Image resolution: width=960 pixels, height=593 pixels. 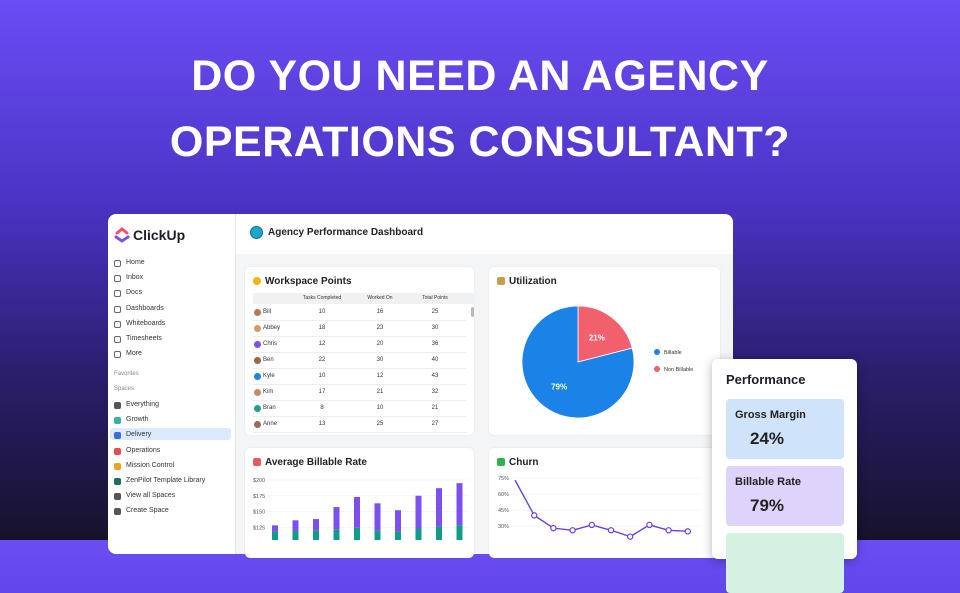 I want to click on logo-icon, so click(x=122, y=235).